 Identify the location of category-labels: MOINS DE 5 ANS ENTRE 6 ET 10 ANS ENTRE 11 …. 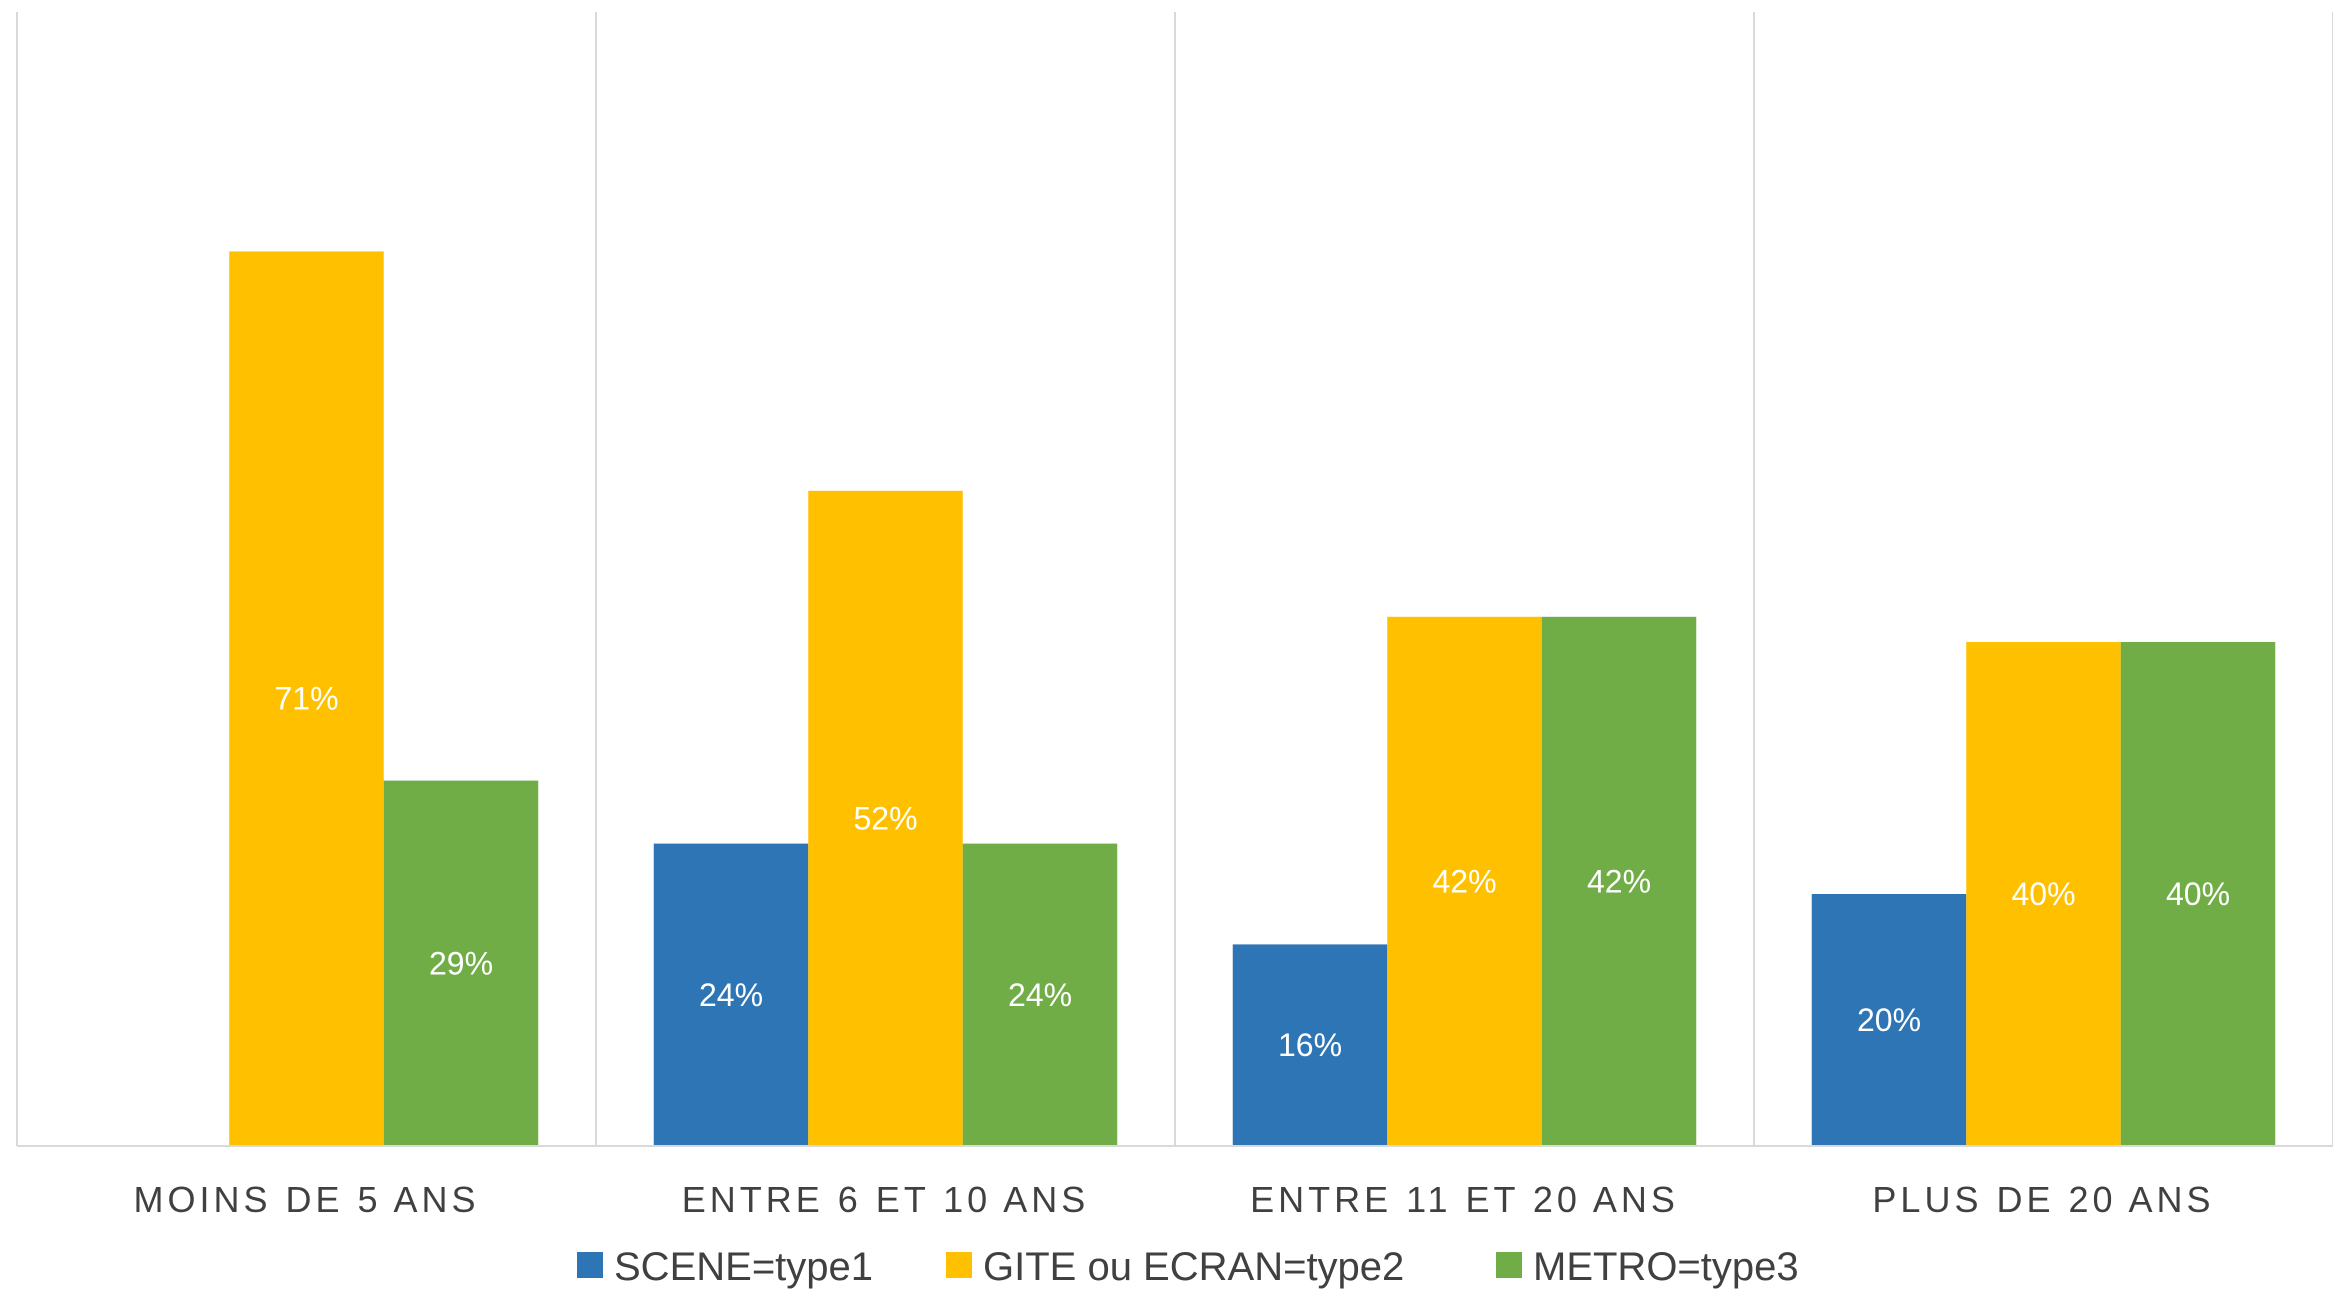
(1173, 1199).